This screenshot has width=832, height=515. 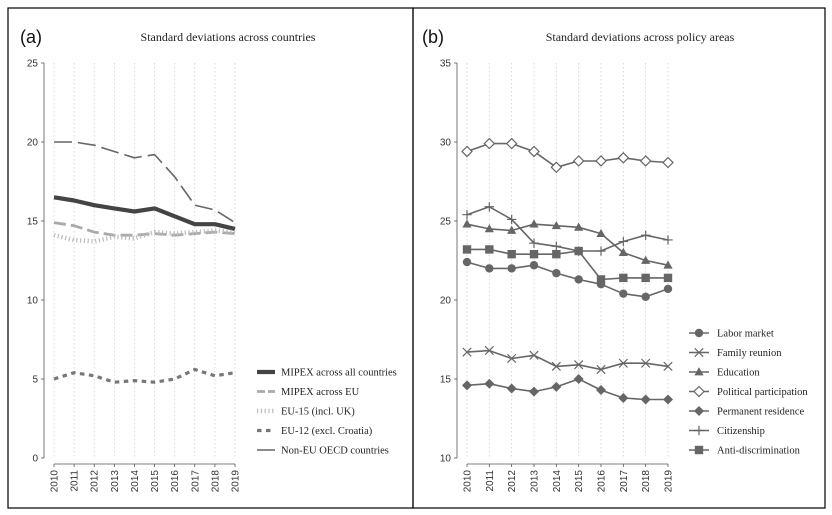 I want to click on panel-a-y-tick-label: 10, so click(x=33, y=301).